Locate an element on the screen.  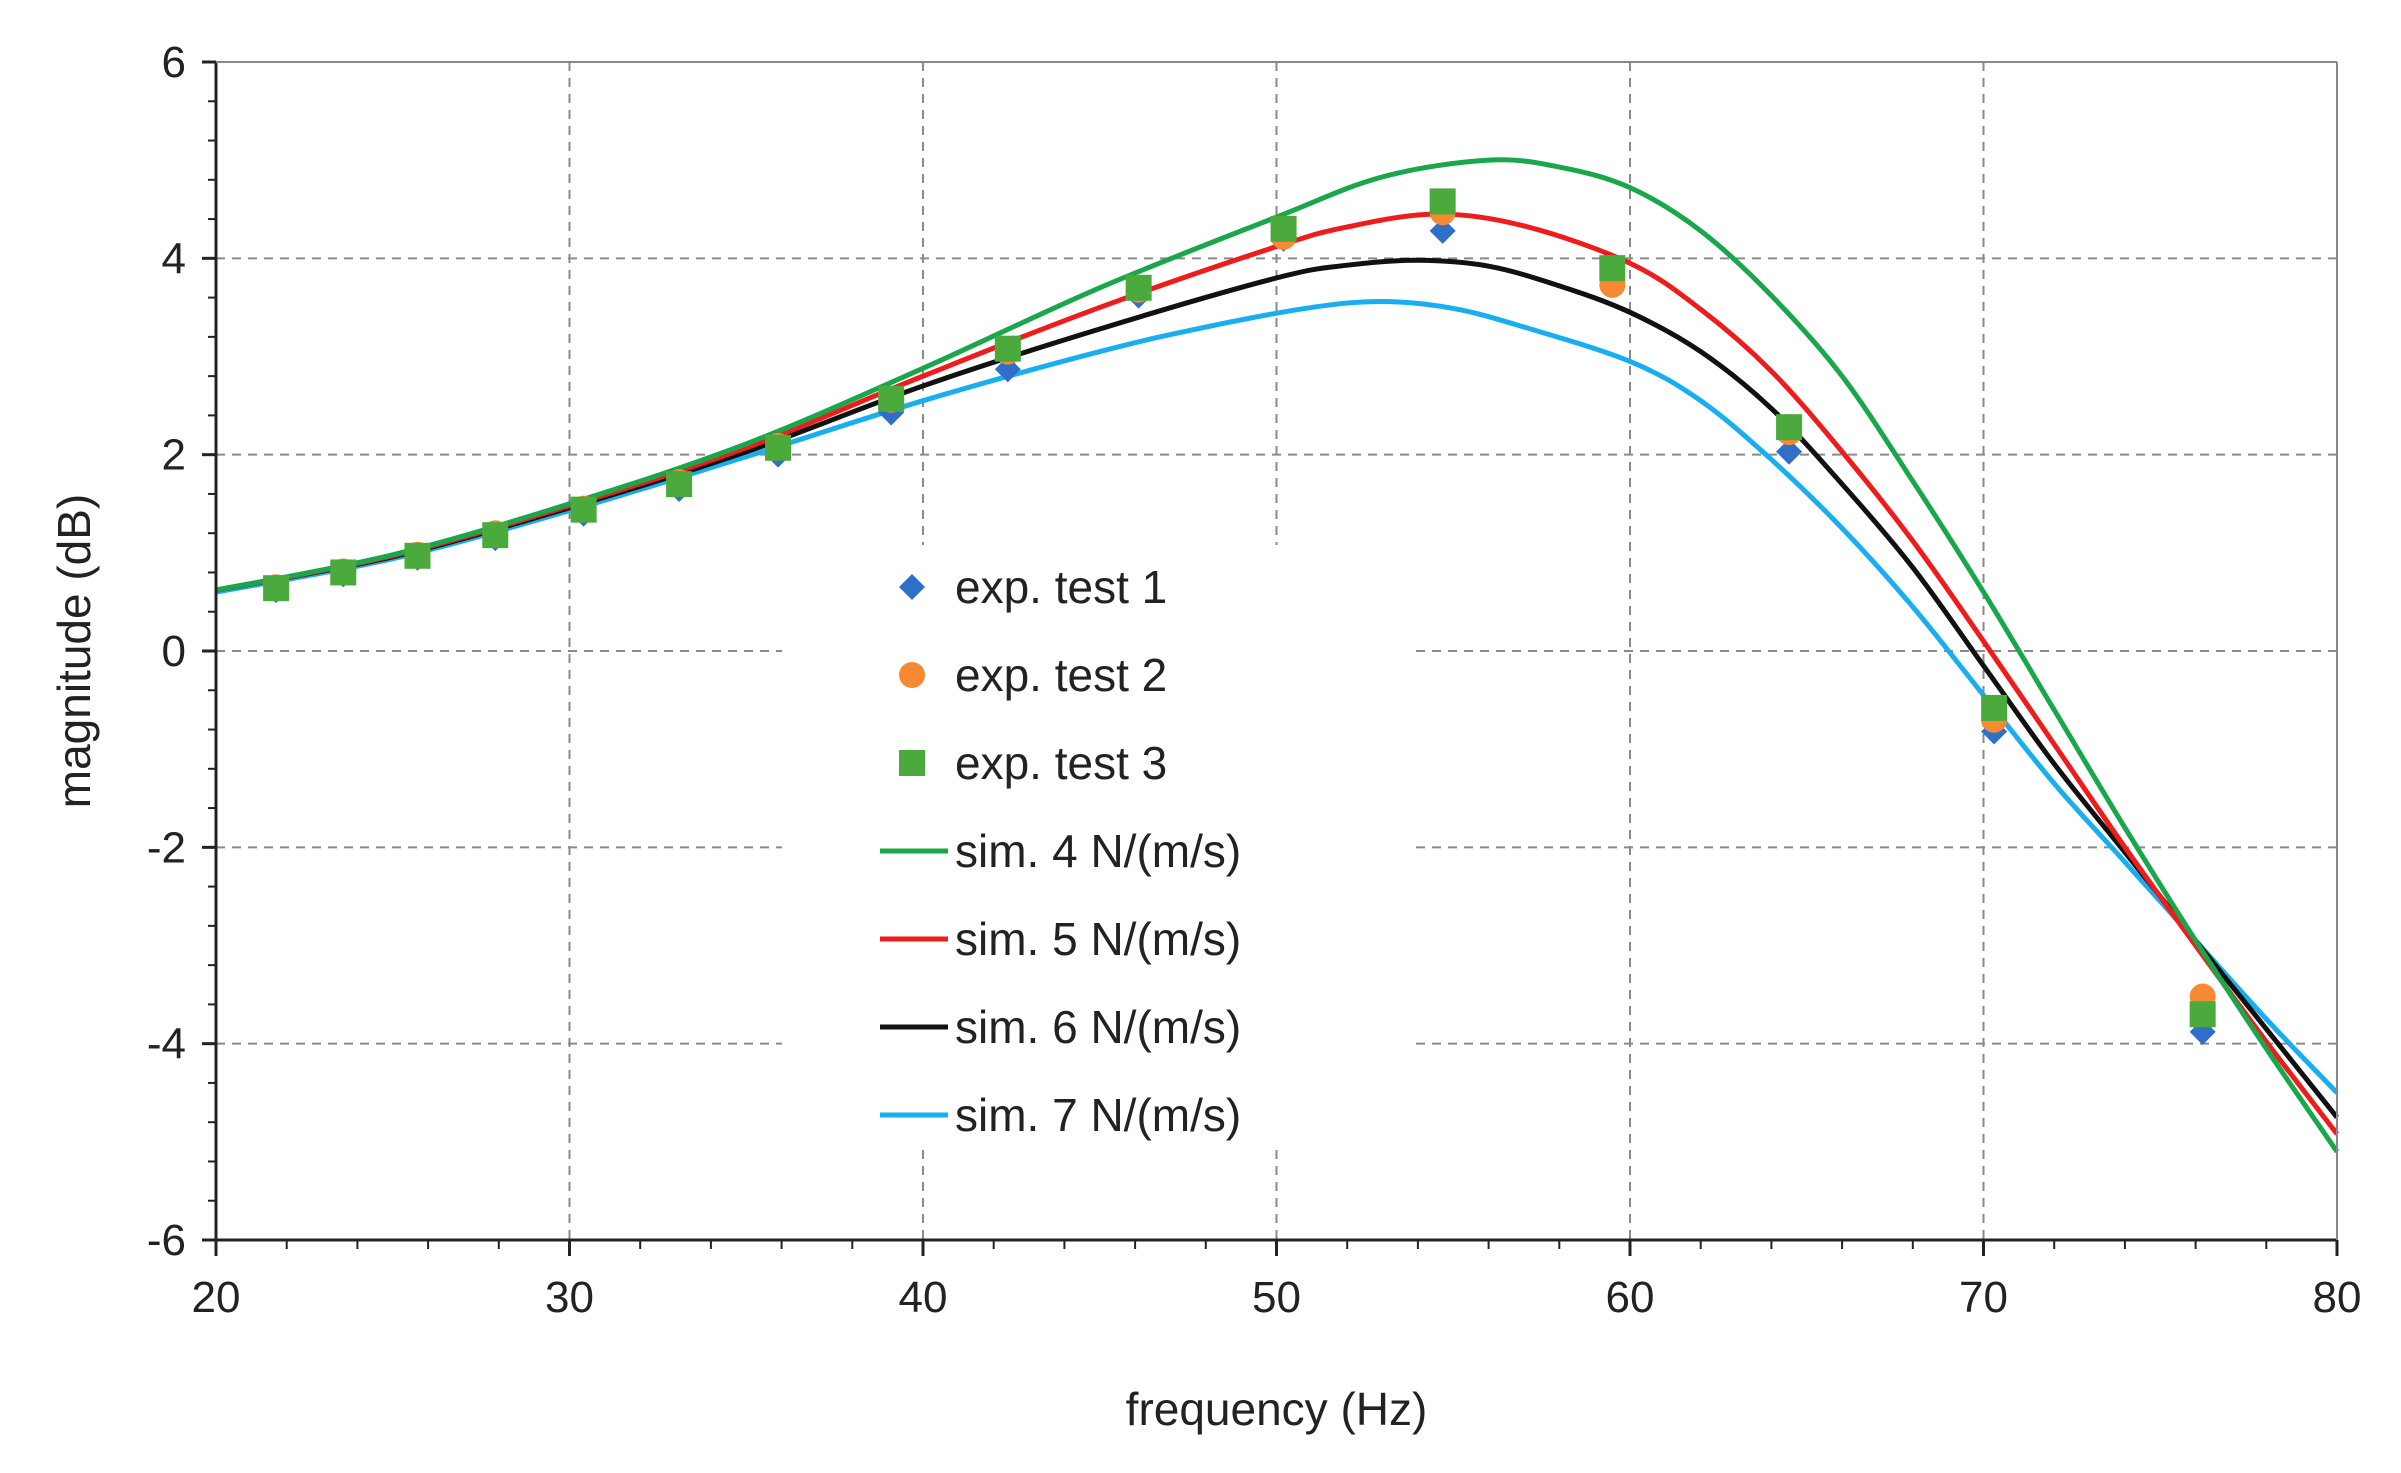
legend-label: exp. test 1 is located at coordinates (1061, 587).